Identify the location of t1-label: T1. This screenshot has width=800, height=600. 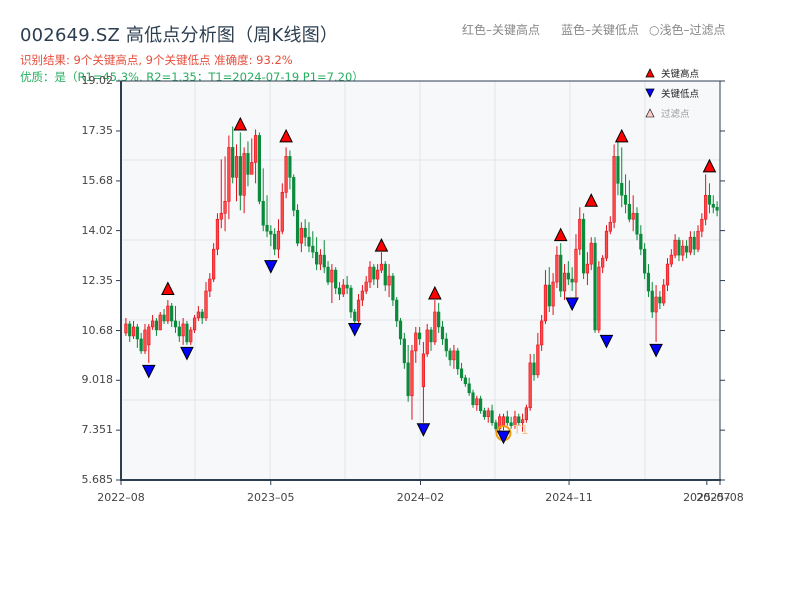
(521, 430).